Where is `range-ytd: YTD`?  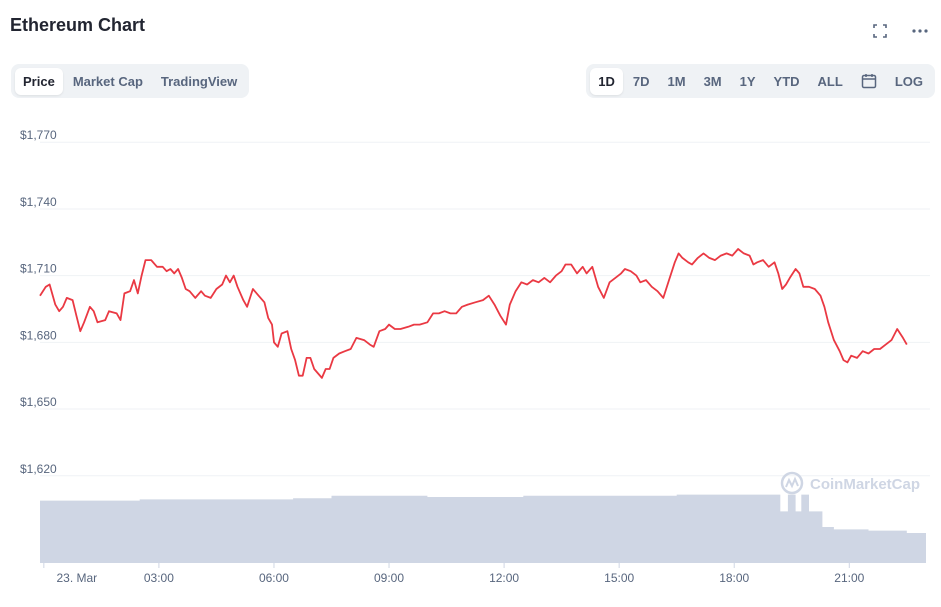 range-ytd: YTD is located at coordinates (786, 81).